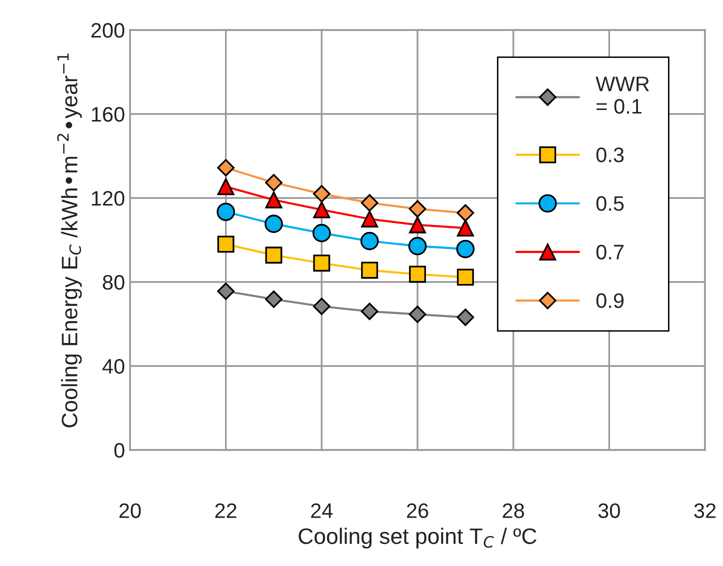 The image size is (723, 566). Describe the element at coordinates (513, 510) in the screenshot. I see `x-tick-label: 28` at that location.